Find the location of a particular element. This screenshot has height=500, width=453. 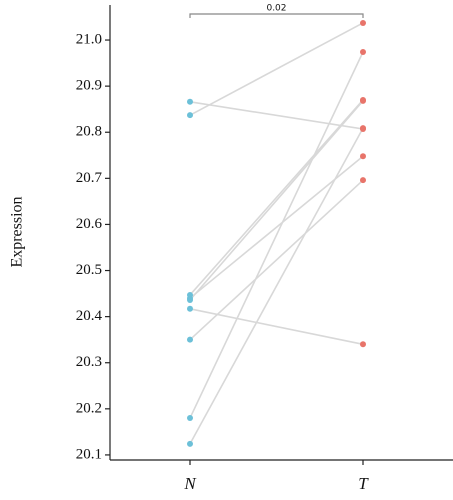

x-tick-label: N is located at coordinates (190, 483).